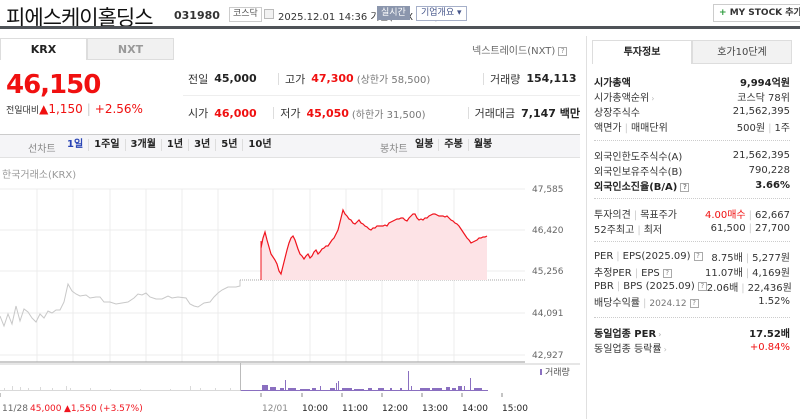 The height and width of the screenshot is (419, 800). I want to click on pbr-label: PBR | BPS (2025.09)?, so click(650, 286).